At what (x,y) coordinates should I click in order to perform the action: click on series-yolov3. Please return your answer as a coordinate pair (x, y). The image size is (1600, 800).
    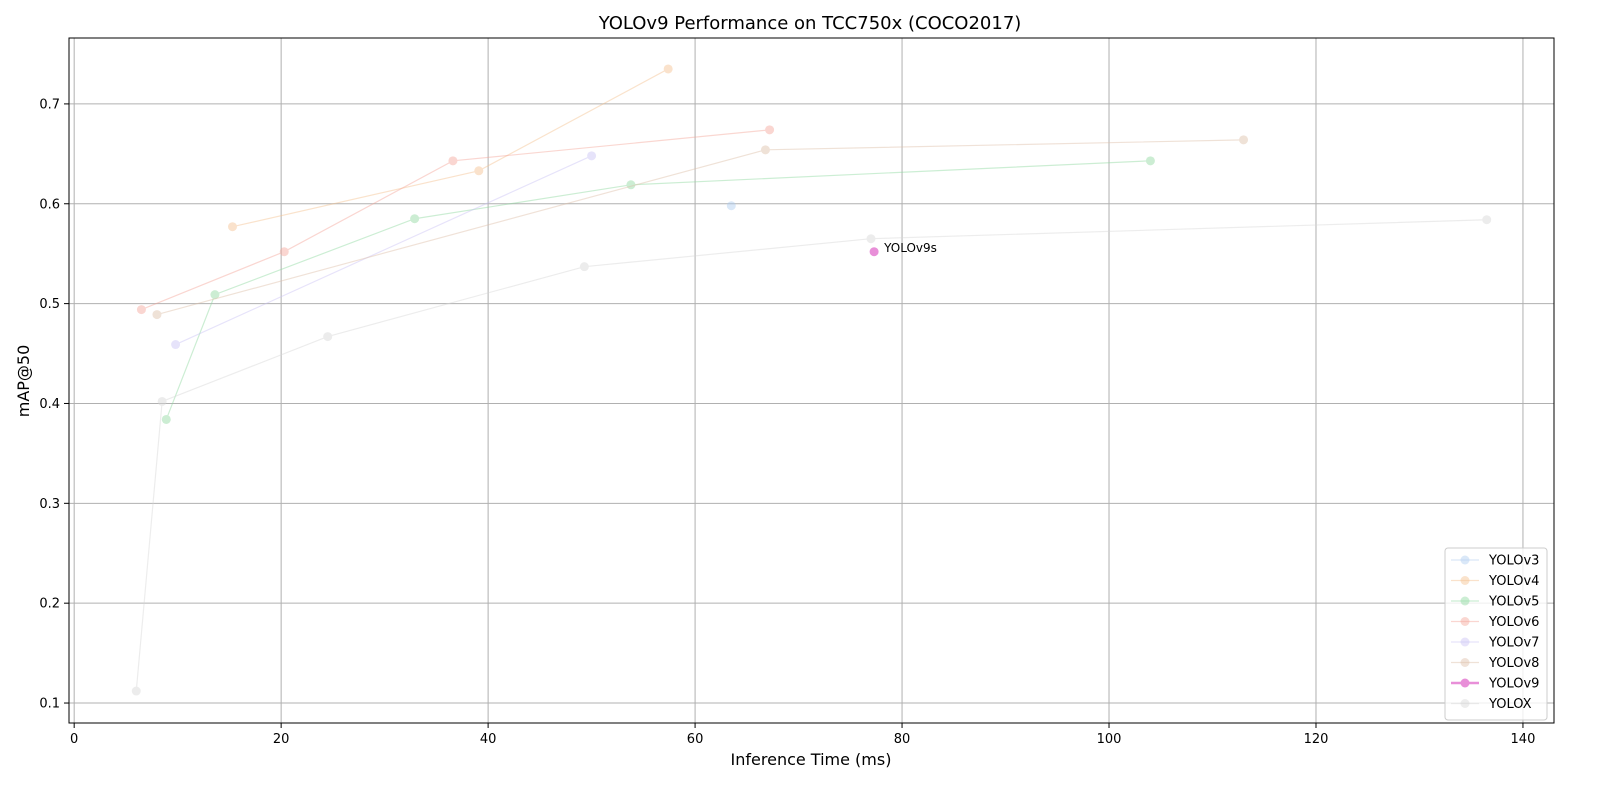
    Looking at the image, I should click on (731, 206).